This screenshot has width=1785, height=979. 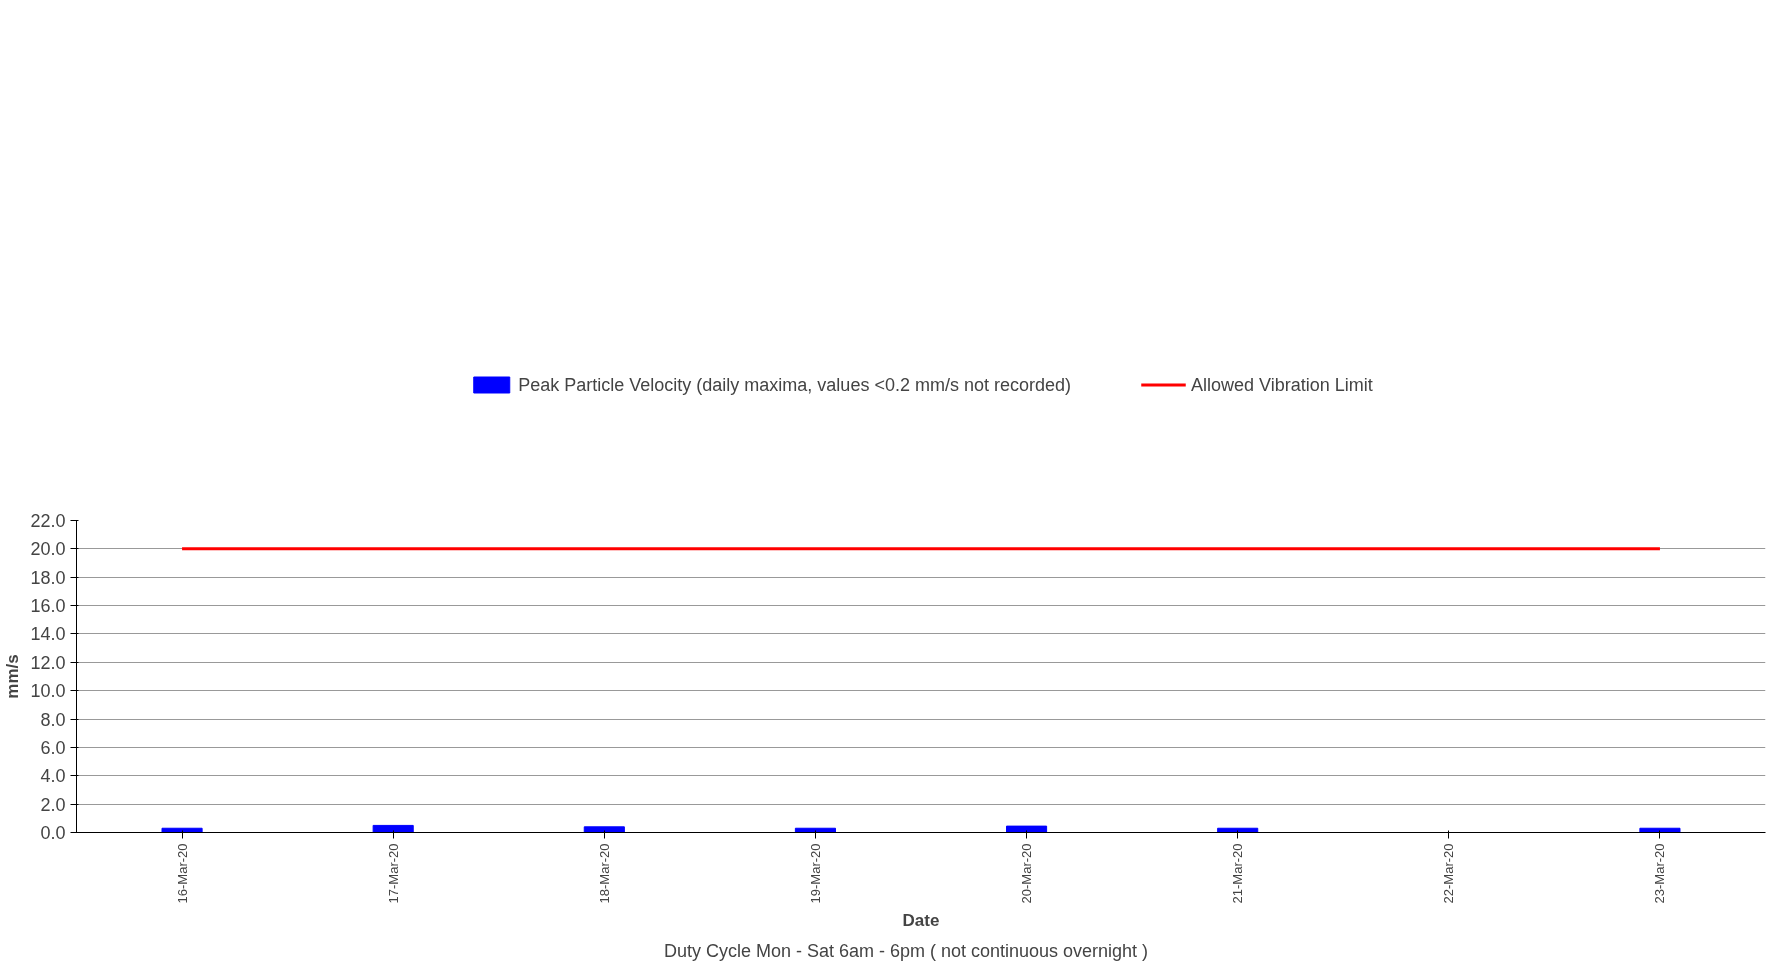 I want to click on x-tick-label: 17-Mar-20, so click(x=393, y=873).